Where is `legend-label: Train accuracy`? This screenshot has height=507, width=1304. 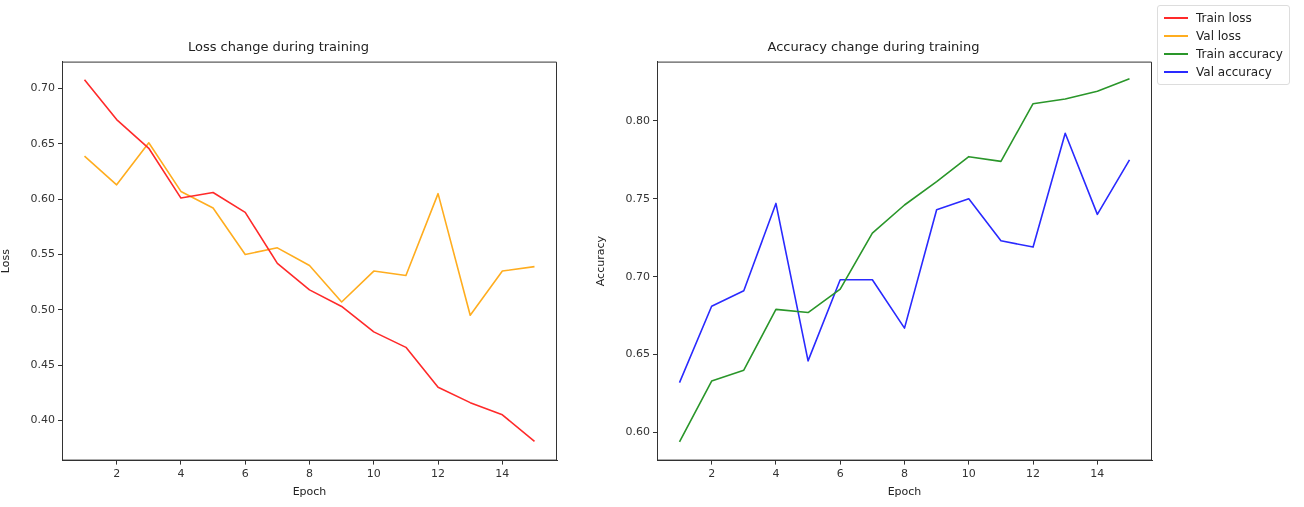
legend-label: Train accuracy is located at coordinates (1239, 54).